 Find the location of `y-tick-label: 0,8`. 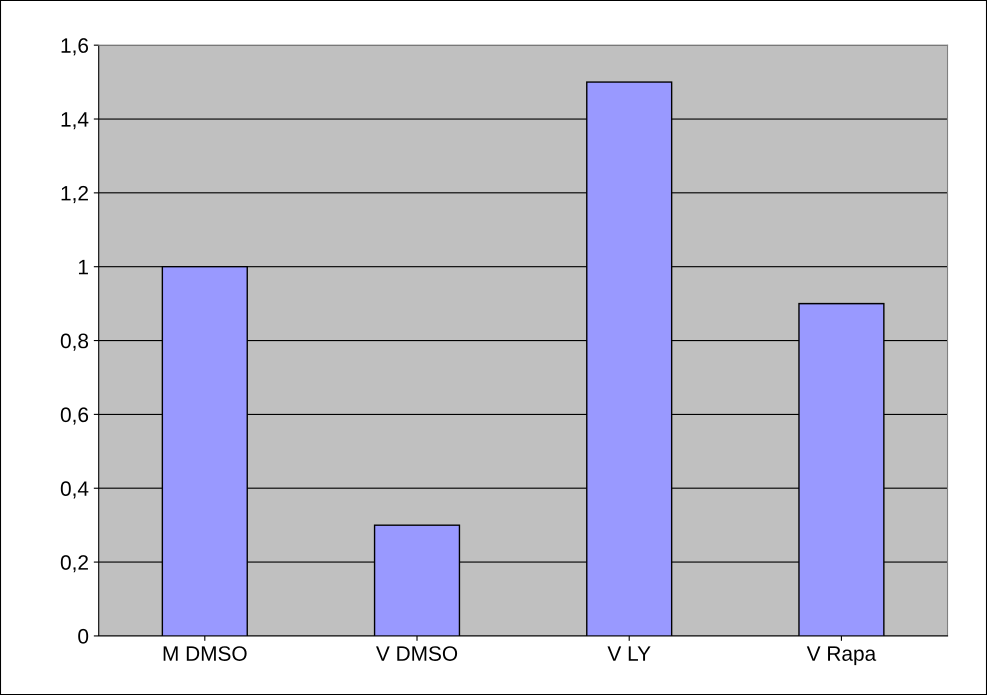

y-tick-label: 0,8 is located at coordinates (74, 342).